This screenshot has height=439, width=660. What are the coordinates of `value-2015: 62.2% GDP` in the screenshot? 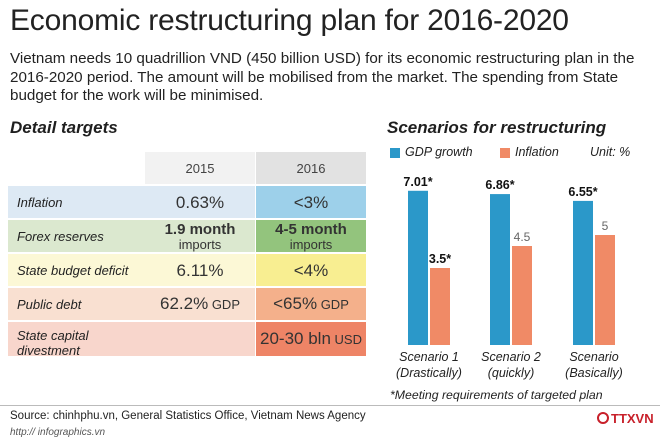 It's located at (200, 304).